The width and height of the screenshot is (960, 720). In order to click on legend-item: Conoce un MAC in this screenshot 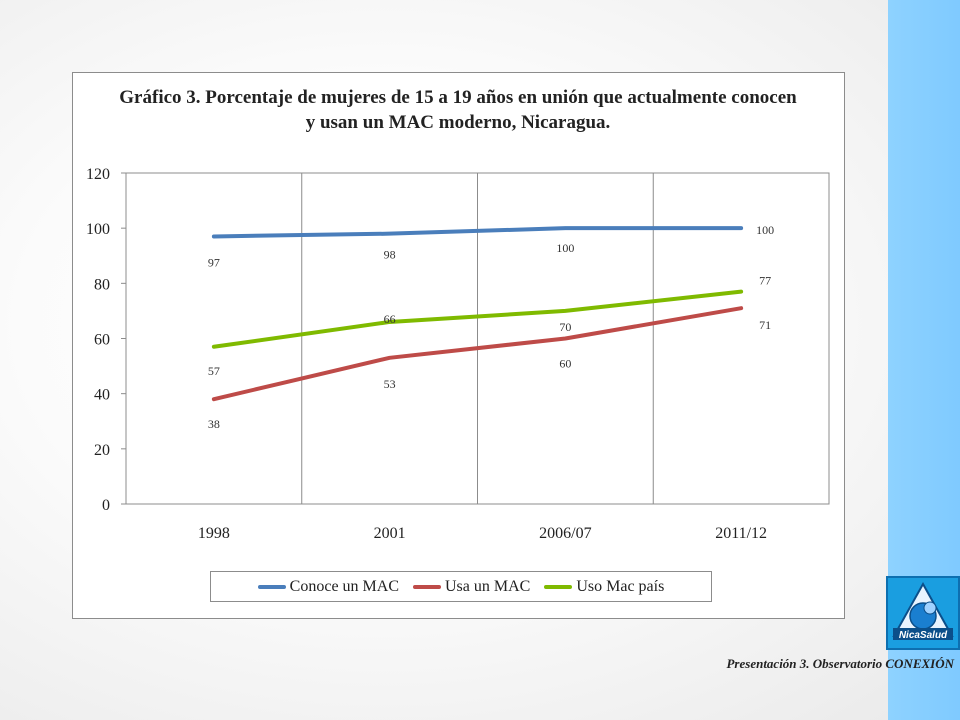, I will do `click(328, 586)`.